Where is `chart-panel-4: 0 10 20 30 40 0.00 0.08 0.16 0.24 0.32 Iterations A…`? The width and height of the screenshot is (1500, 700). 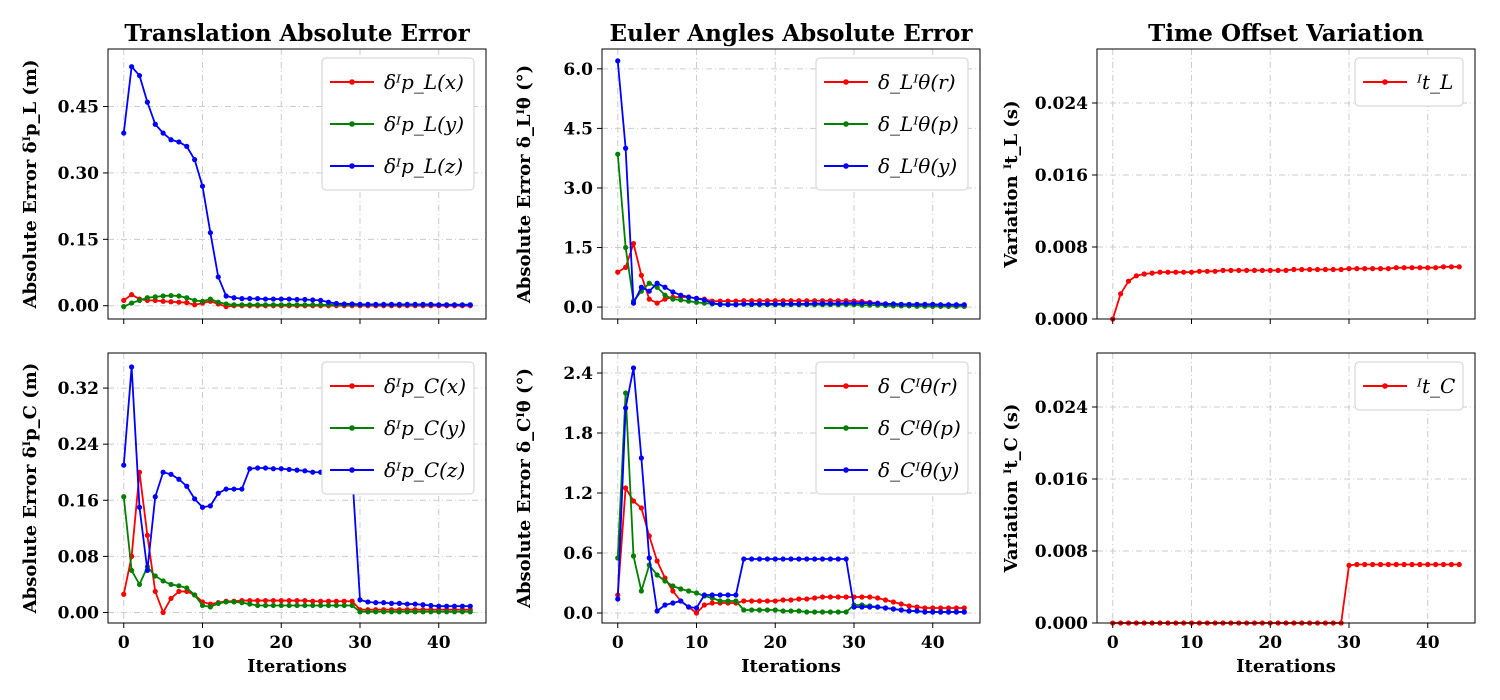
chart-panel-4: 0 10 20 30 40 0.00 0.08 0.16 0.24 0.32 Iterations A… is located at coordinates (253, 514).